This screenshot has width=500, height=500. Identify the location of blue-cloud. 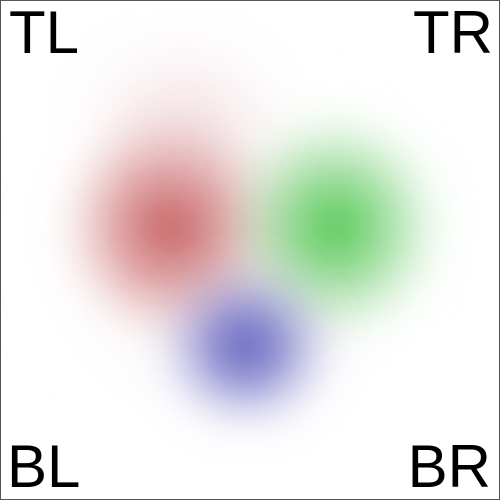
(246, 346).